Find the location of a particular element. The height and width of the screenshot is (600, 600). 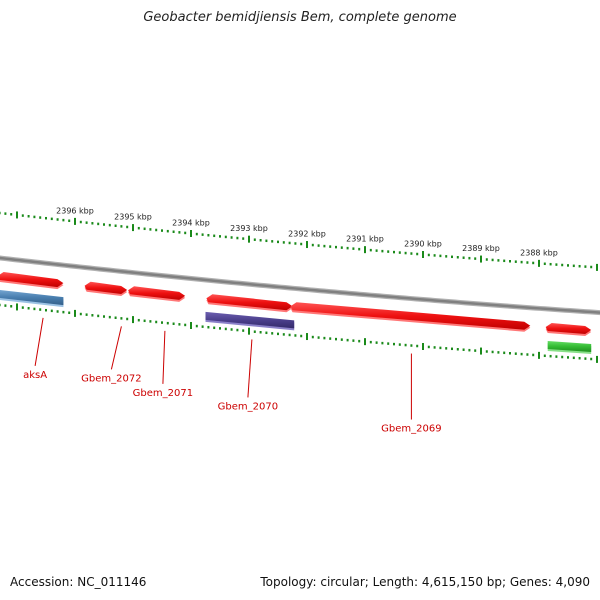

genome-backbone is located at coordinates (300, 285).